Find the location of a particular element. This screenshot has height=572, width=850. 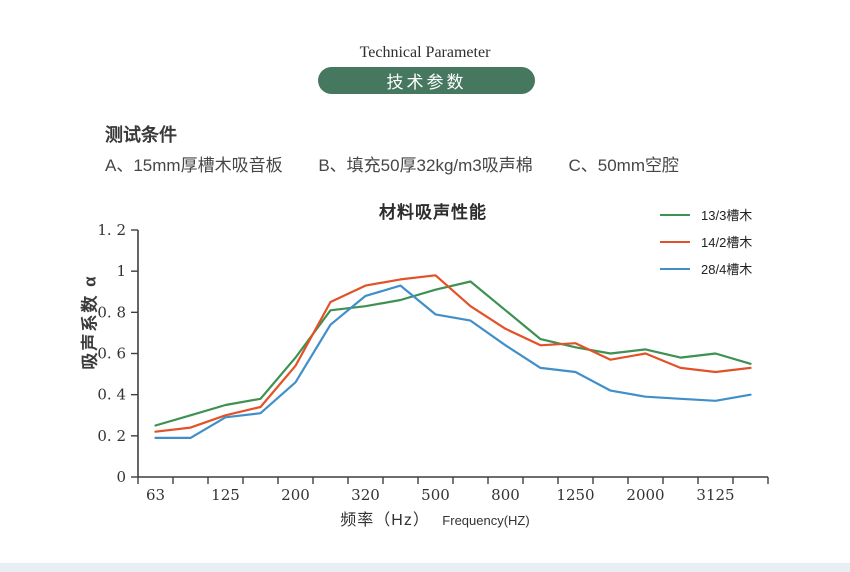

x-tick-label: 1250 is located at coordinates (575, 495).